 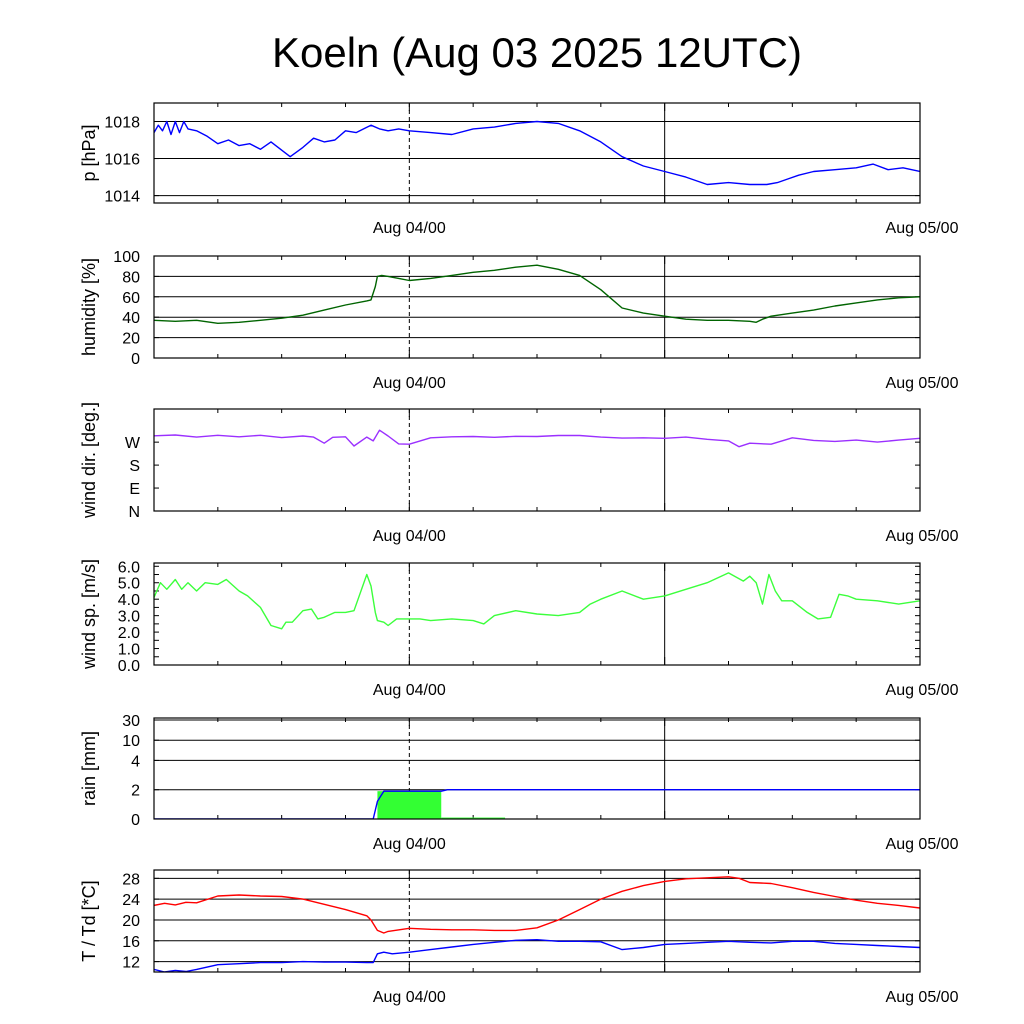 What do you see at coordinates (122, 197) in the screenshot?
I see `pressure-ytick-label: 1014` at bounding box center [122, 197].